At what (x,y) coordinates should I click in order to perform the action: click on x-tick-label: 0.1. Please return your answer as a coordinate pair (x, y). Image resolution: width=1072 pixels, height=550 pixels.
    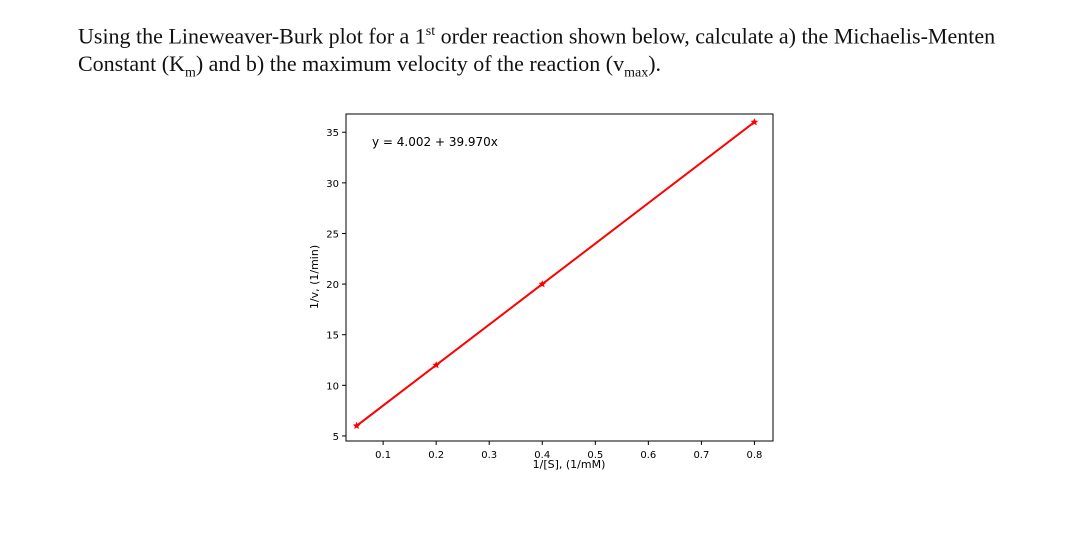
    Looking at the image, I should click on (383, 455).